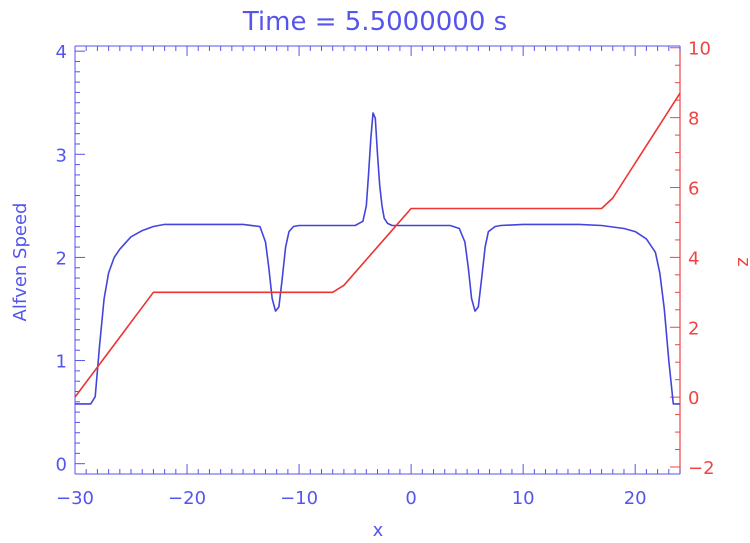 This screenshot has width=750, height=543. Describe the element at coordinates (523, 498) in the screenshot. I see `x-tick-label: 10` at that location.